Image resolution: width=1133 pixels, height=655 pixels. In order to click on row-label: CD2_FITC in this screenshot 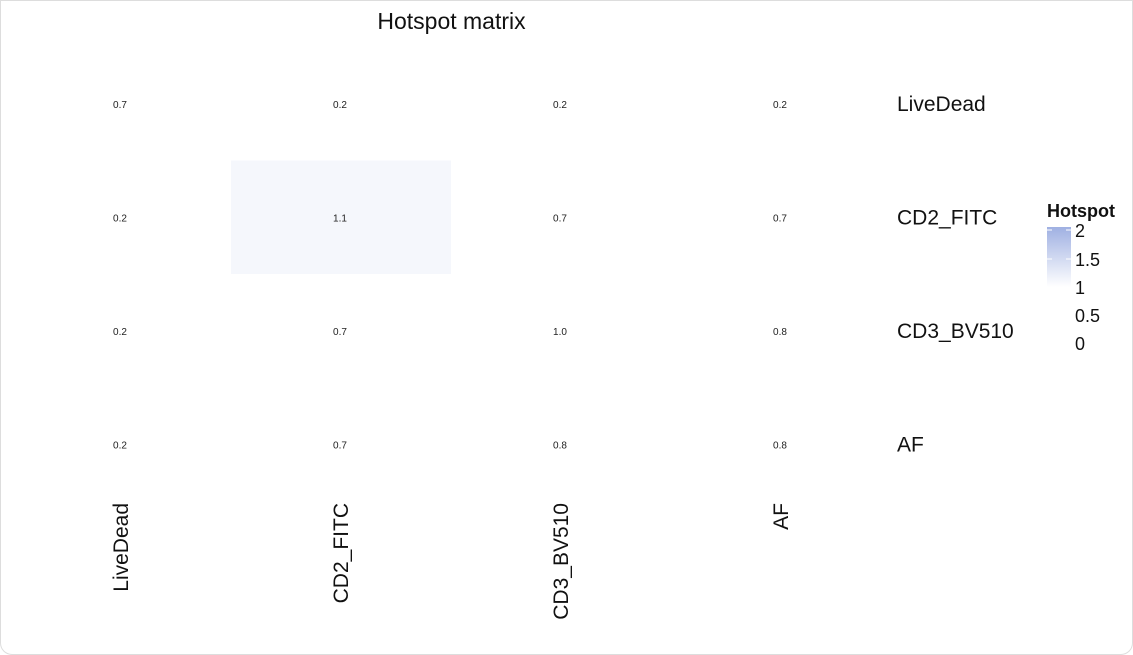, I will do `click(947, 217)`.